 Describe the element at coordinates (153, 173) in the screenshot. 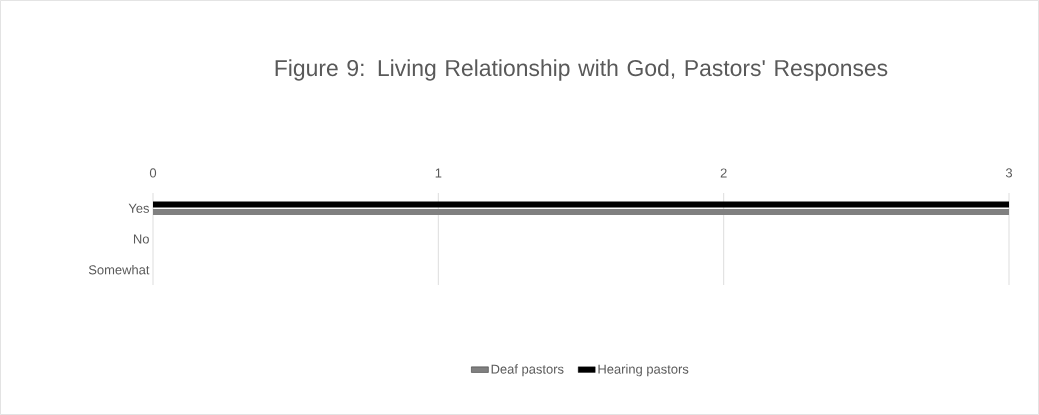

I see `x-tick-label: 0` at that location.